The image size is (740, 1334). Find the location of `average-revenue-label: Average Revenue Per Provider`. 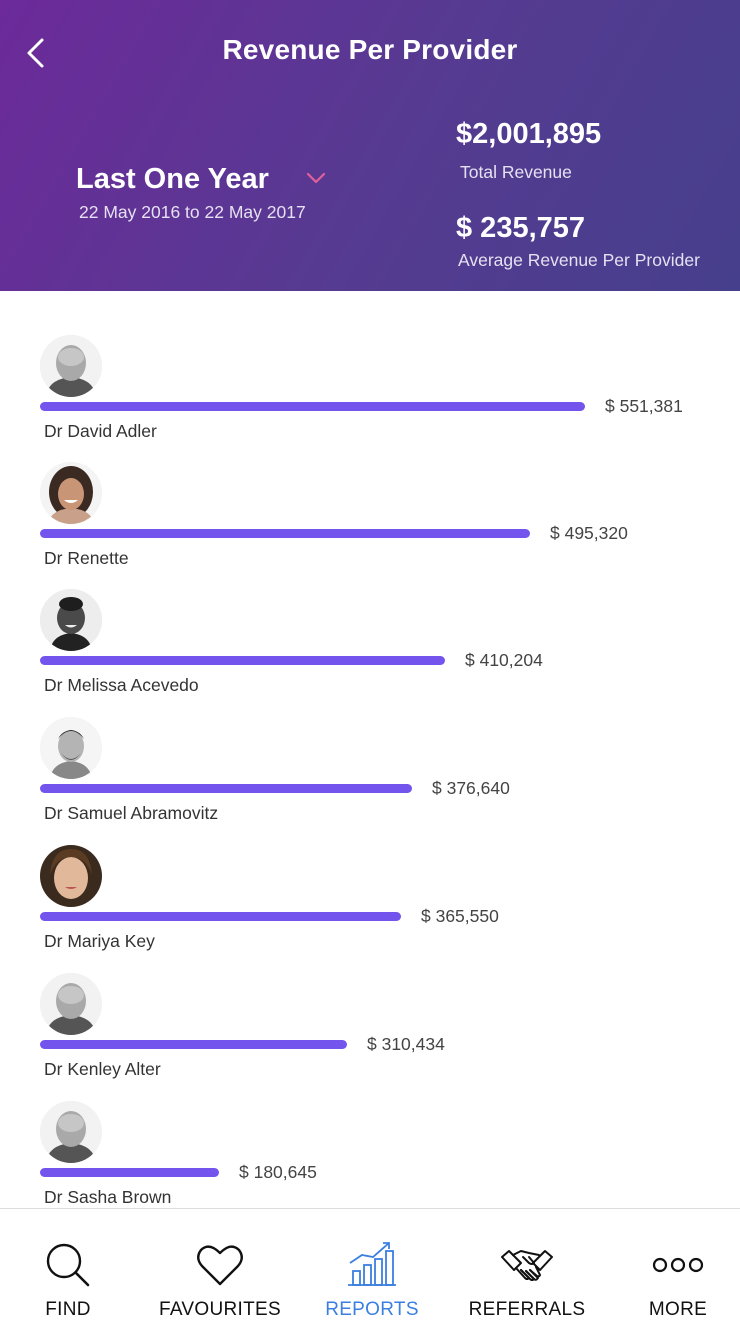

average-revenue-label: Average Revenue Per Provider is located at coordinates (579, 260).